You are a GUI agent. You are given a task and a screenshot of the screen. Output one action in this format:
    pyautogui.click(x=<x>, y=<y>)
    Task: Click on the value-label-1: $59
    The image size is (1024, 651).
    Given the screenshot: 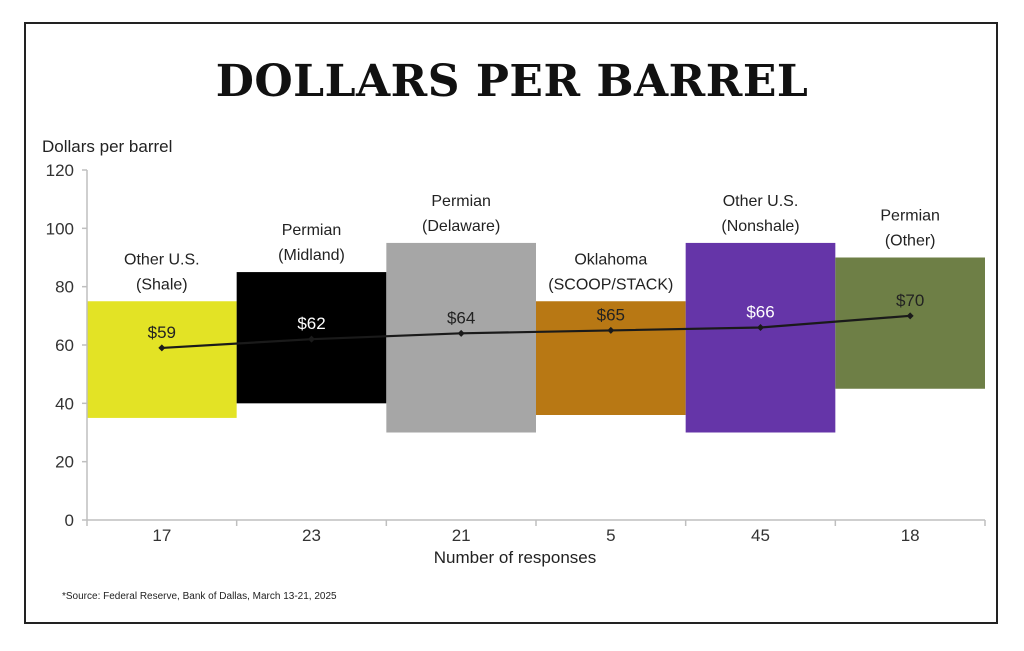 What is the action you would take?
    pyautogui.click(x=162, y=332)
    